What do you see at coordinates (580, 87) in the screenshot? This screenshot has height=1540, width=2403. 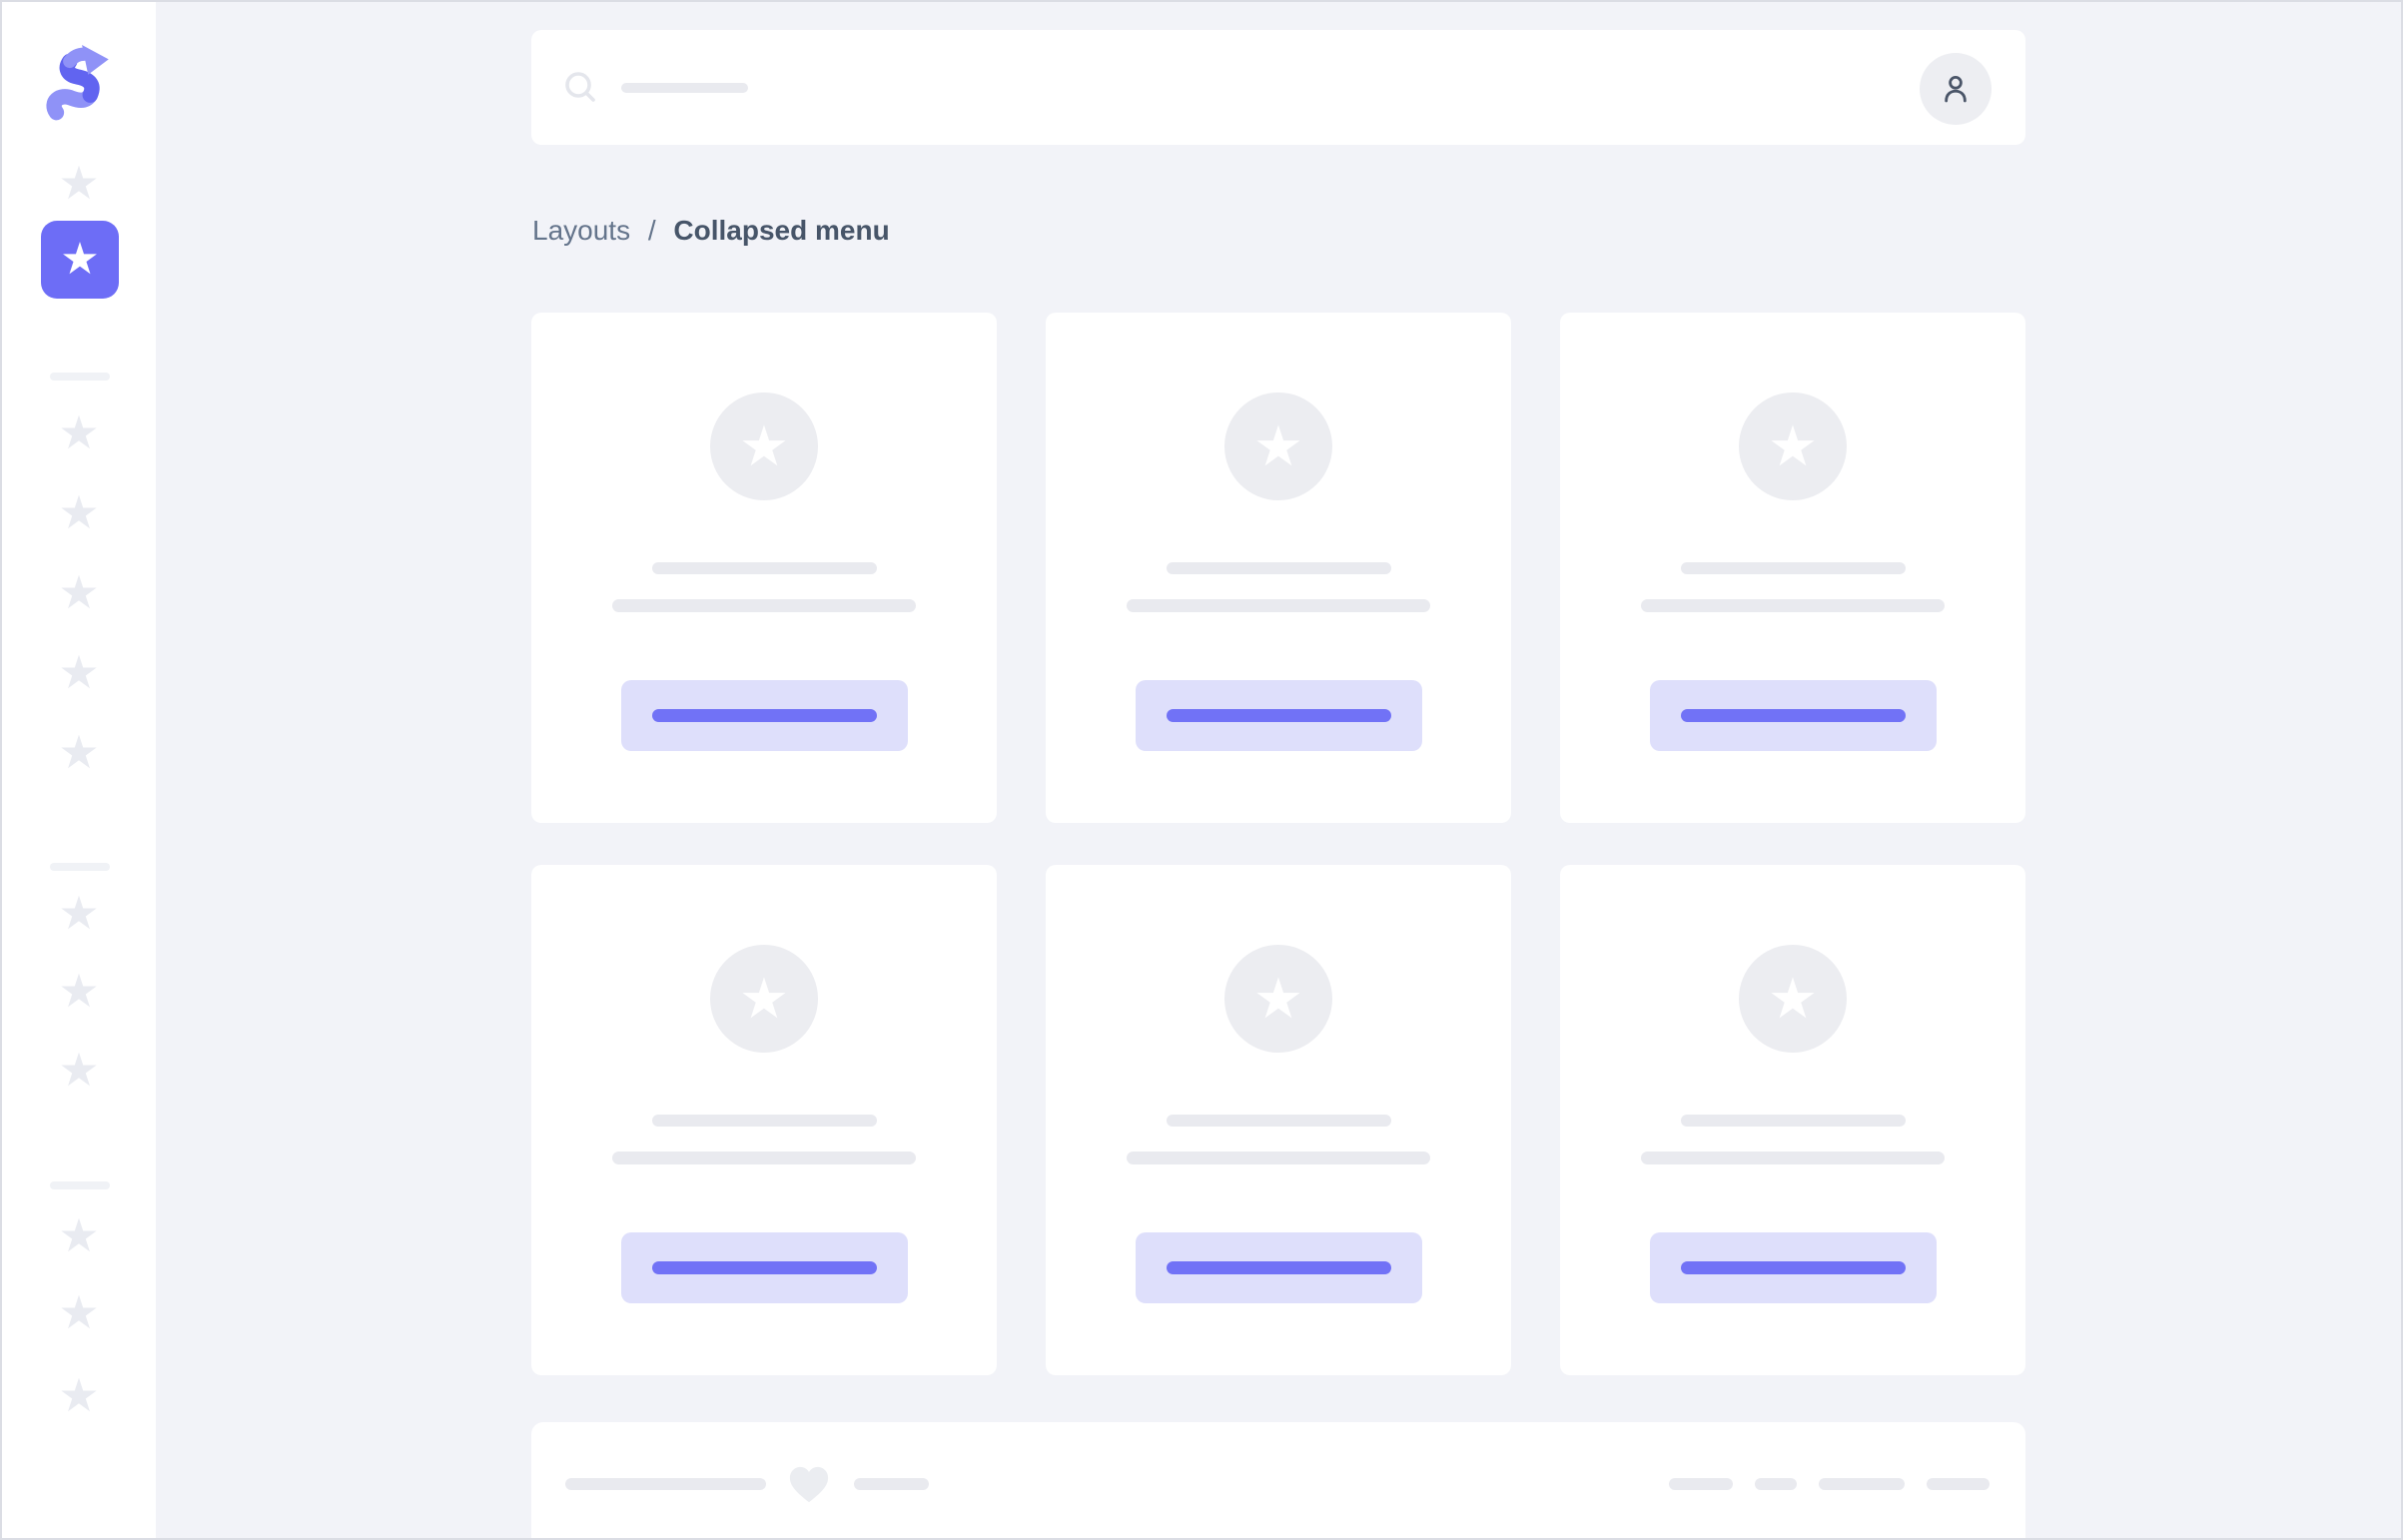 I see `search-icon` at bounding box center [580, 87].